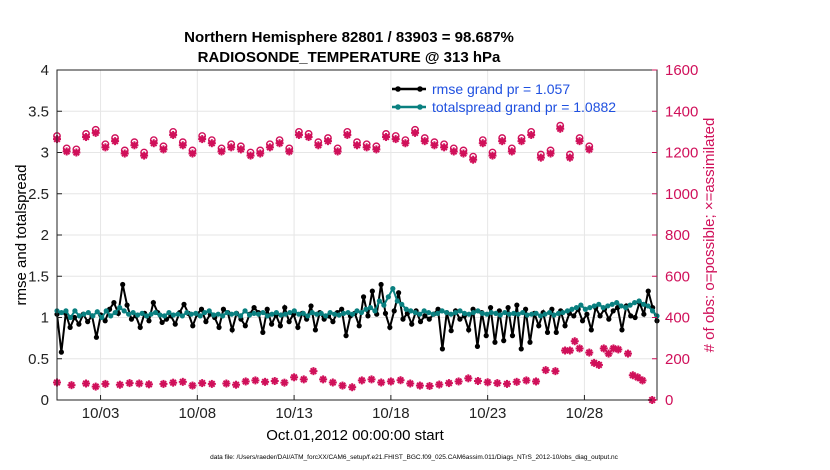 The width and height of the screenshot is (830, 470). What do you see at coordinates (38, 111) in the screenshot?
I see `y-tick-label-left: 3.5` at bounding box center [38, 111].